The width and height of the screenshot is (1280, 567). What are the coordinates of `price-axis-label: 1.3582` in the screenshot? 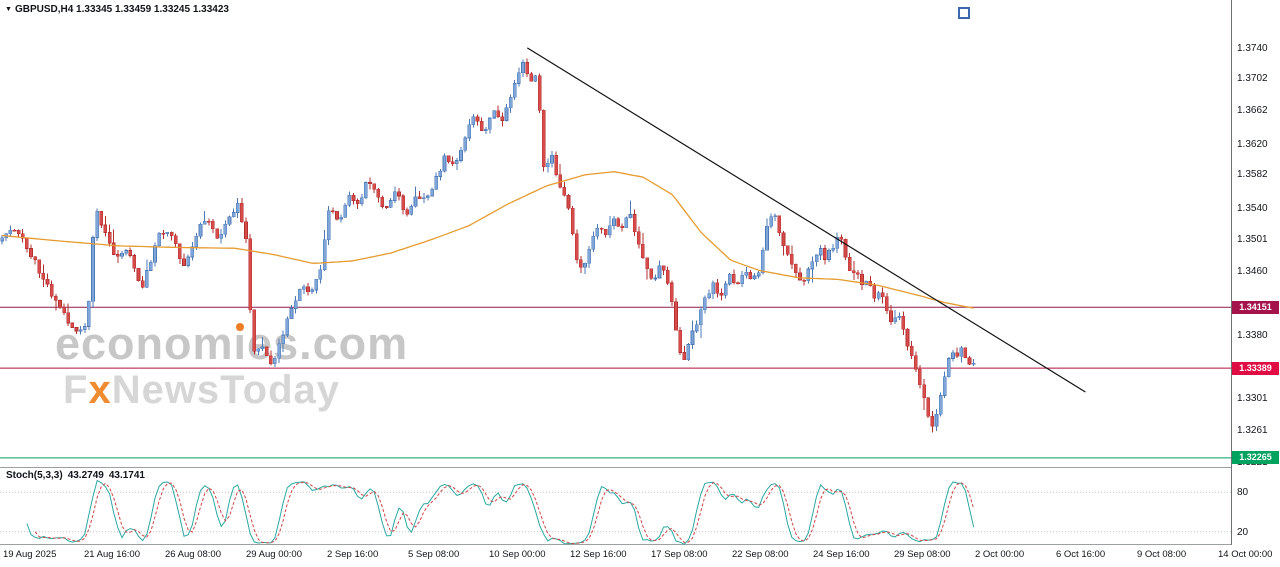 It's located at (1252, 175).